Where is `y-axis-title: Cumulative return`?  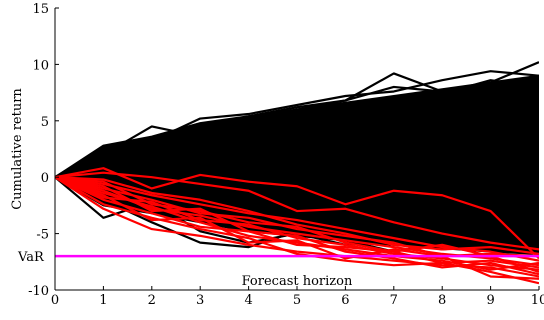
y-axis-title: Cumulative return is located at coordinates (17, 149).